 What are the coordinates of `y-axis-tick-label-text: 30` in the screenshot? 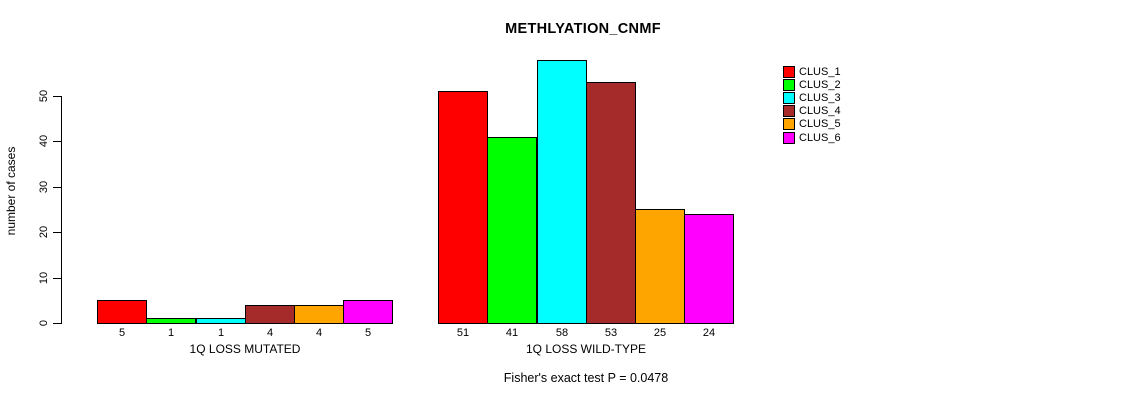 It's located at (44, 186).